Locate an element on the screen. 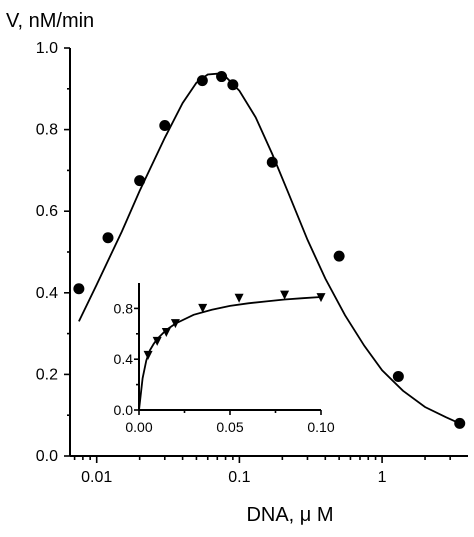  main-y-tick-label: 1.0 is located at coordinates (47, 48).